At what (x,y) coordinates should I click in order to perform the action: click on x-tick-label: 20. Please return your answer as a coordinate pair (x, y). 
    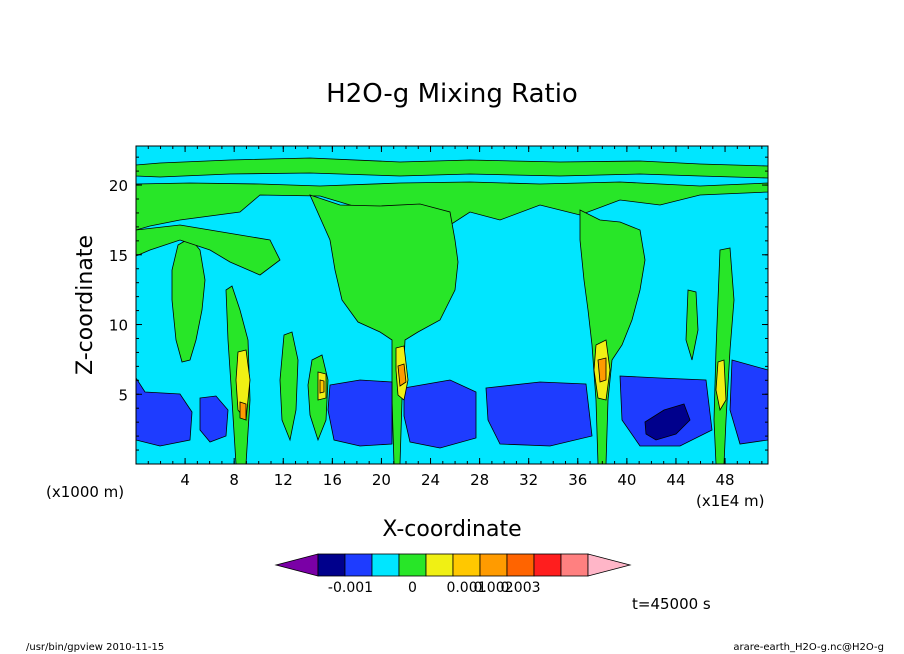
    Looking at the image, I should click on (381, 480).